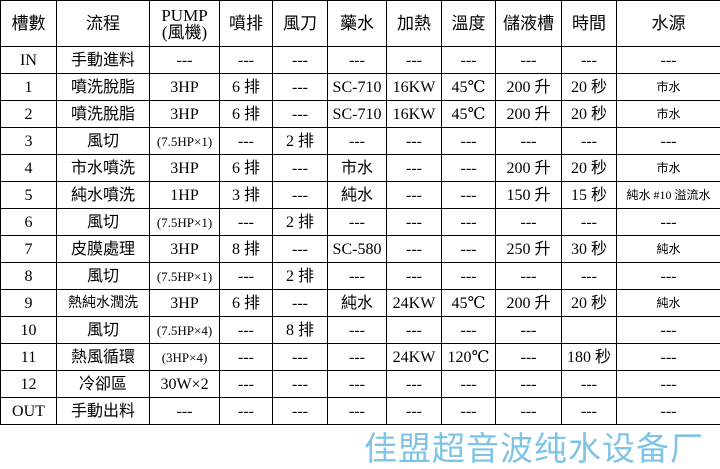 The width and height of the screenshot is (720, 469). What do you see at coordinates (29, 411) in the screenshot?
I see `cell-tank: OUT` at bounding box center [29, 411].